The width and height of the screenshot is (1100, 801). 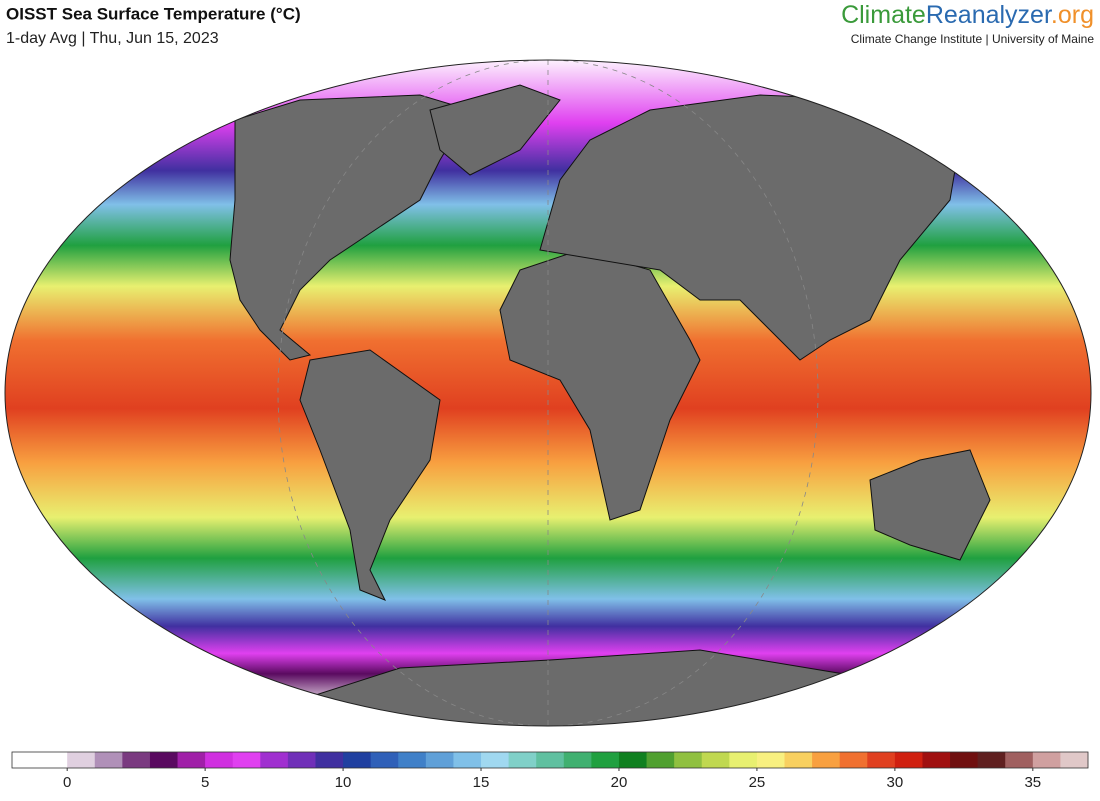 What do you see at coordinates (205, 782) in the screenshot?
I see `colorbar-tick-label: 5` at bounding box center [205, 782].